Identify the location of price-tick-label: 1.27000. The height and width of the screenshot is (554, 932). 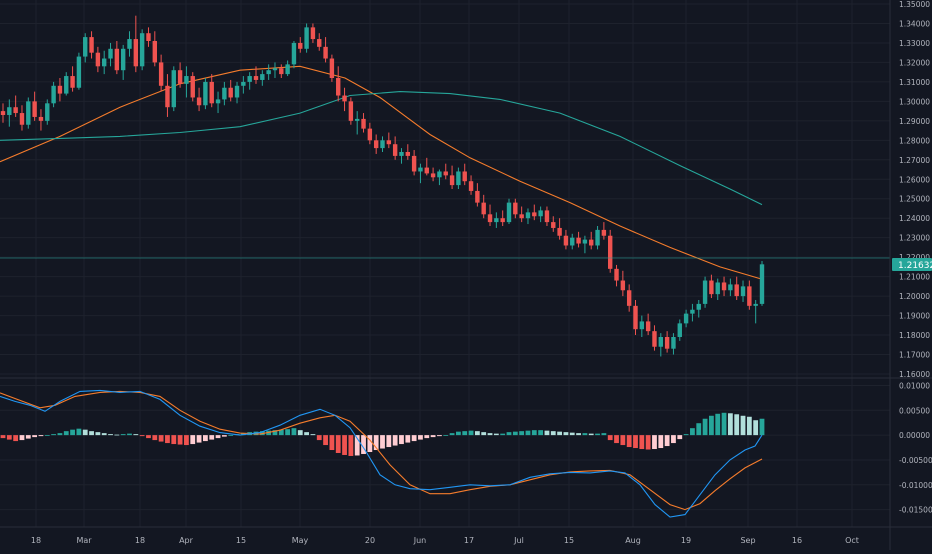
(914, 160).